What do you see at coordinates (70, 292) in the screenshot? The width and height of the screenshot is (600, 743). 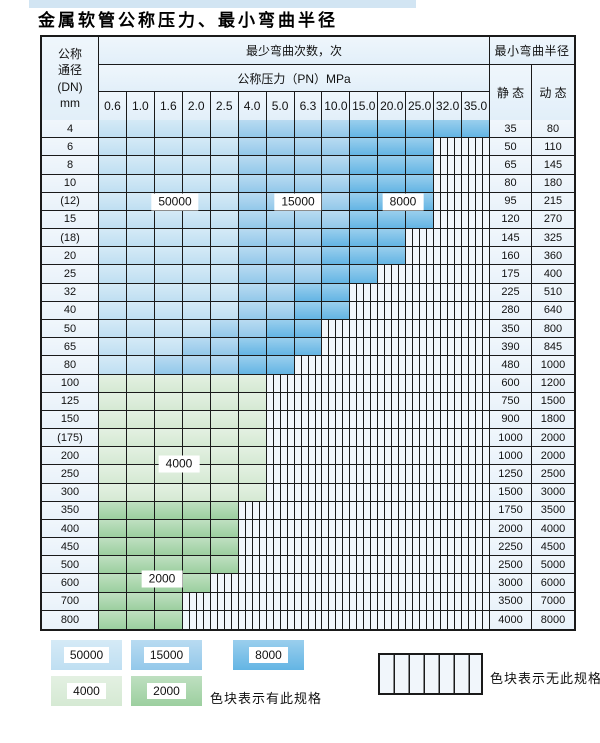 I see `cell-dn: 32` at bounding box center [70, 292].